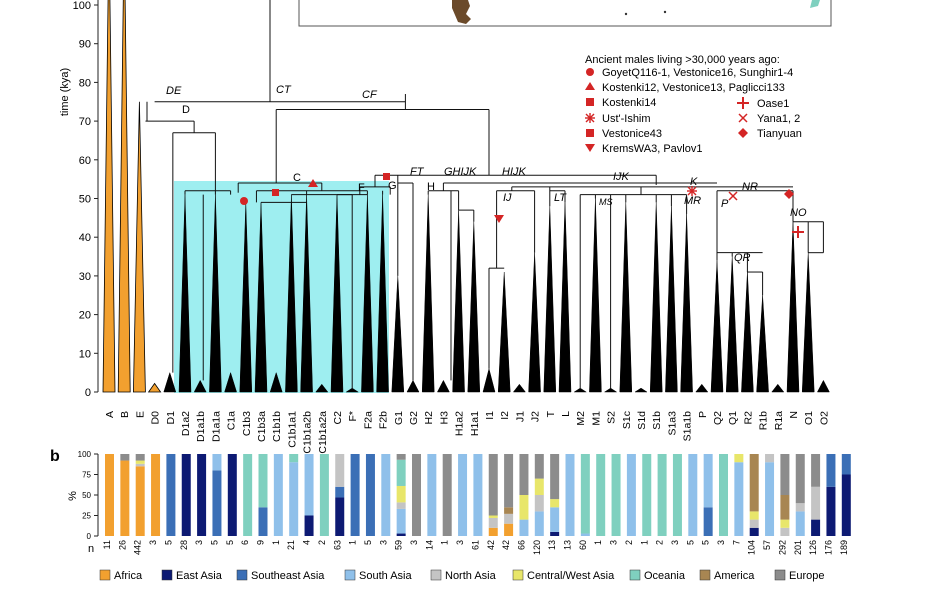 The height and width of the screenshot is (599, 928). Describe the element at coordinates (475, 545) in the screenshot. I see `n-value: 61` at that location.